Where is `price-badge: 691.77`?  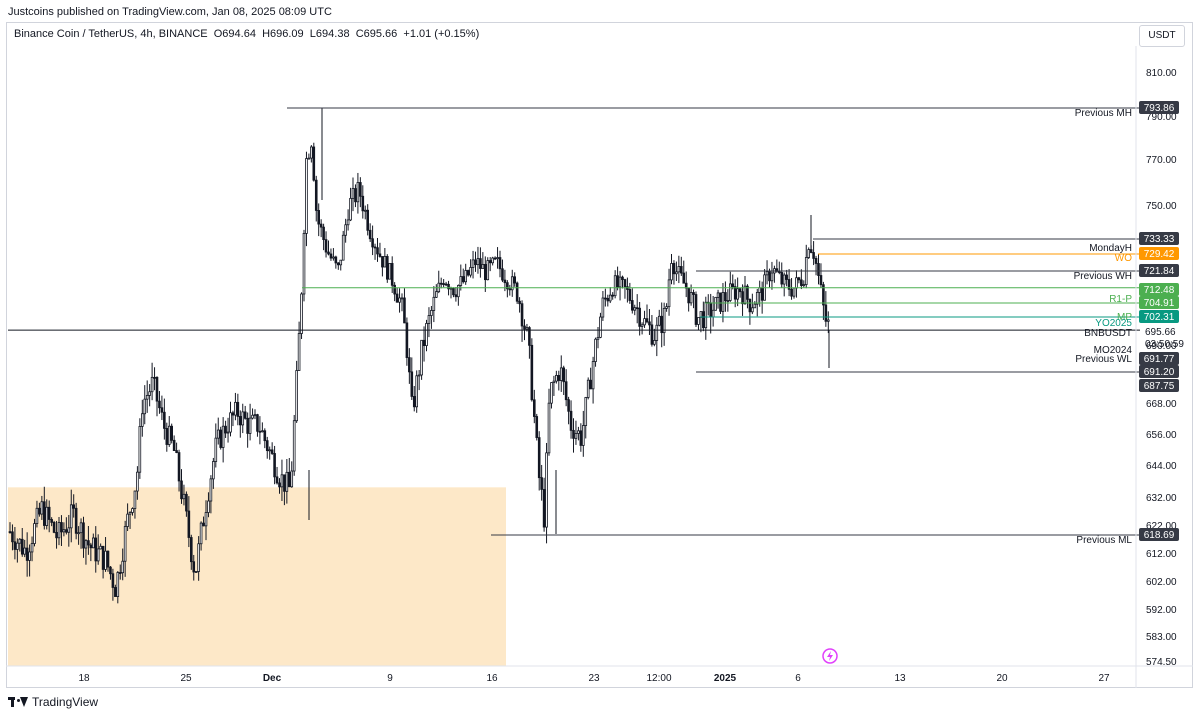 price-badge: 691.77 is located at coordinates (1159, 358).